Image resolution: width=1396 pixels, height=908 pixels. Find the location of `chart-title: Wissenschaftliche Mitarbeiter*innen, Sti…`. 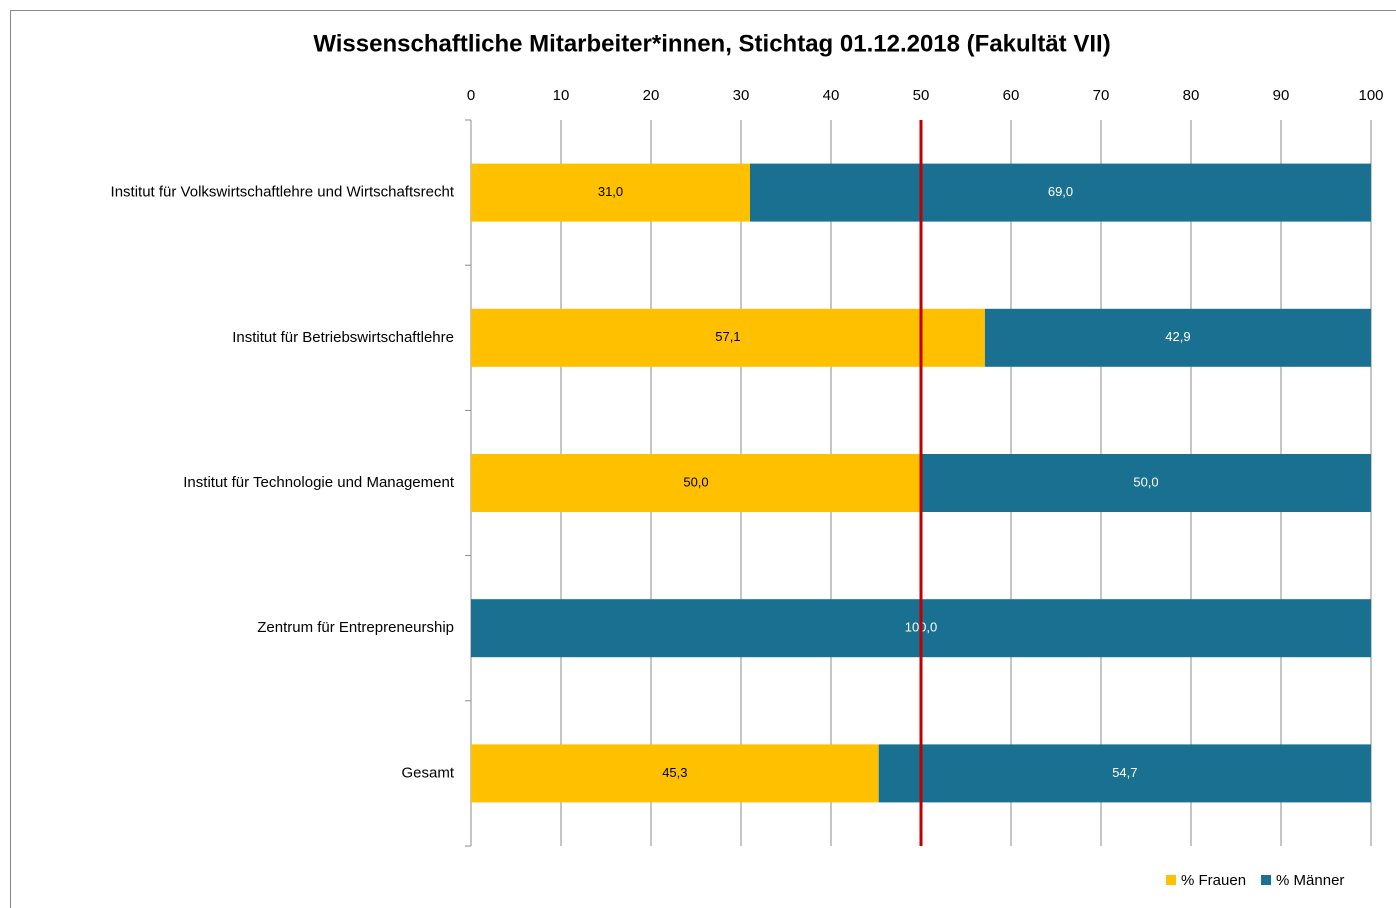

chart-title: Wissenschaftliche Mitarbeiter*innen, Sti… is located at coordinates (711, 43).